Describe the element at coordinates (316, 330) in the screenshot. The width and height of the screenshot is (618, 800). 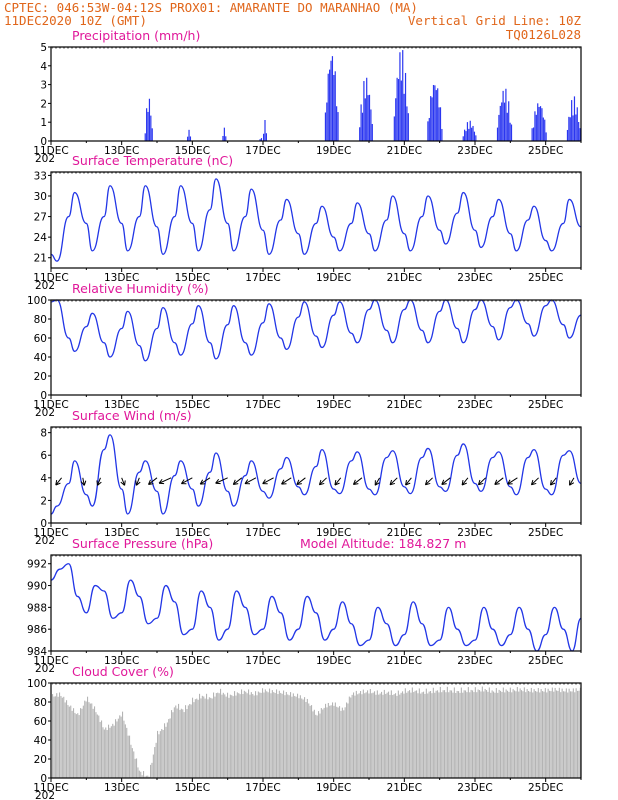
I see `series-line` at that location.